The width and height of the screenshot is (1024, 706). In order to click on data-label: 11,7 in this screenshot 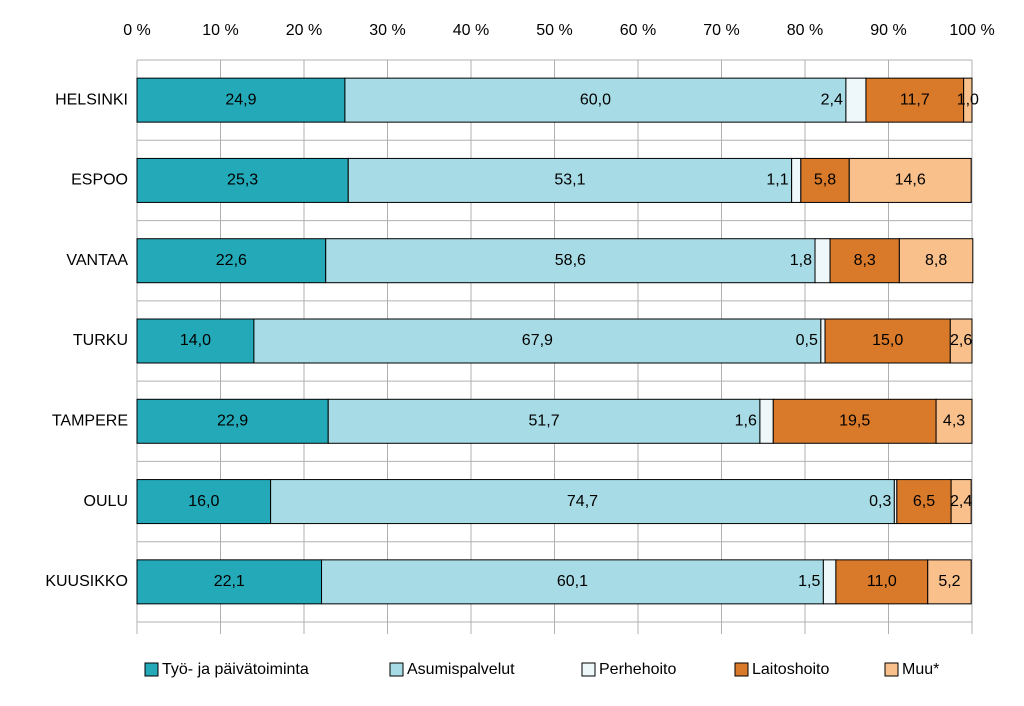, I will do `click(915, 99)`.